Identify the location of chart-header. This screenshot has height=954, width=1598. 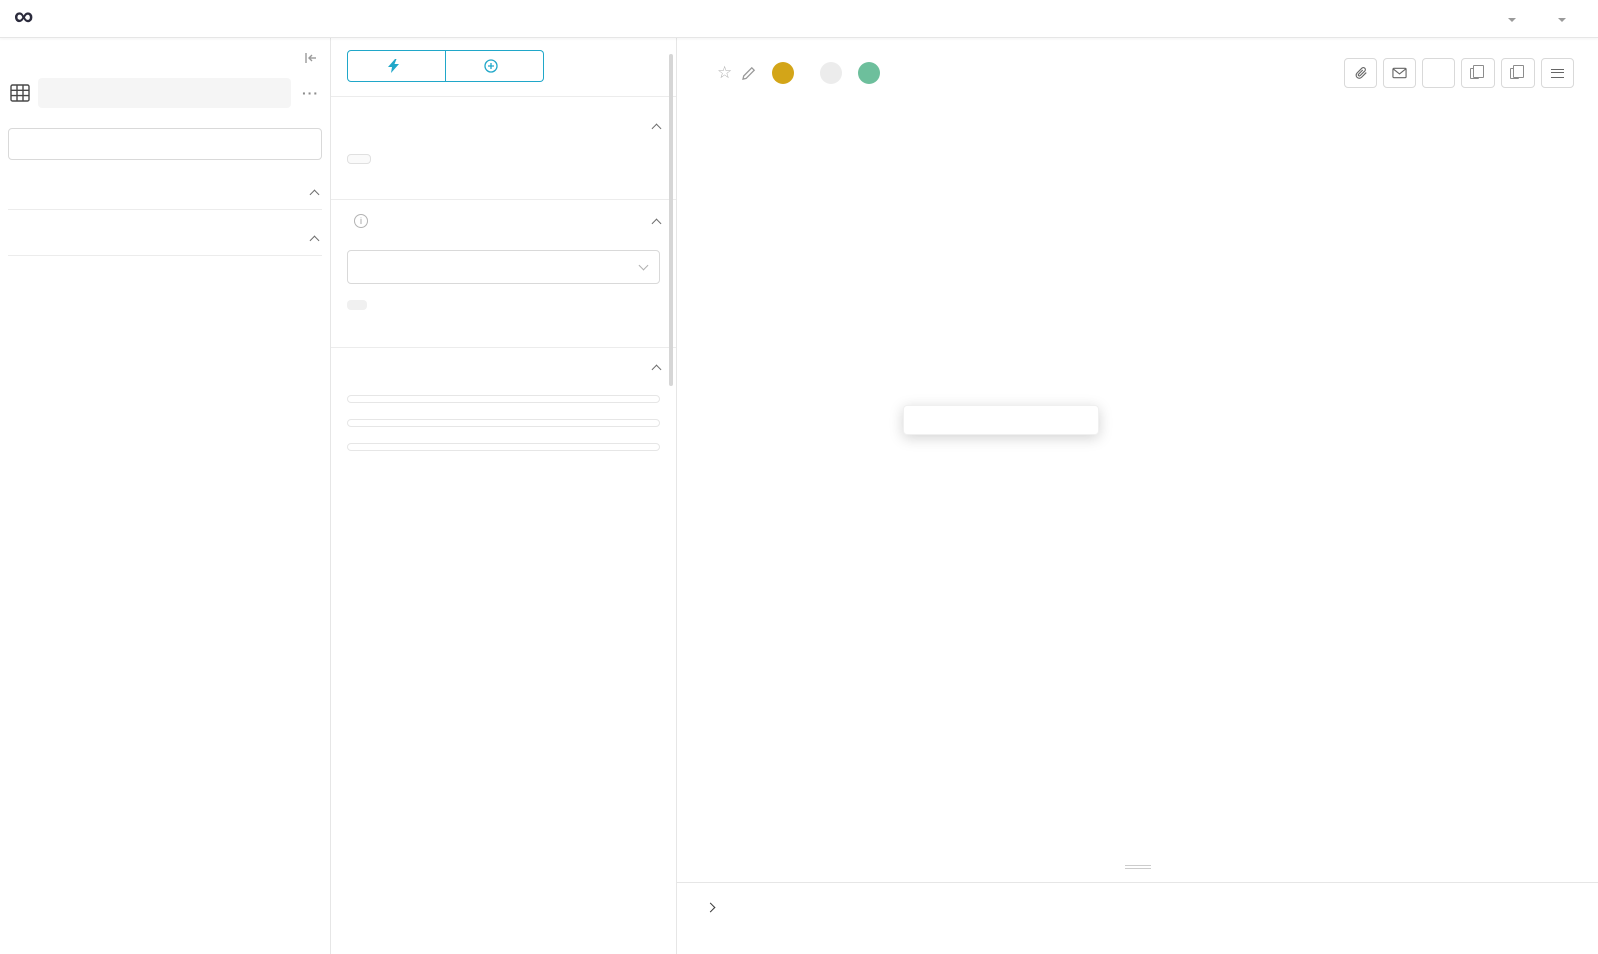
(1137, 63).